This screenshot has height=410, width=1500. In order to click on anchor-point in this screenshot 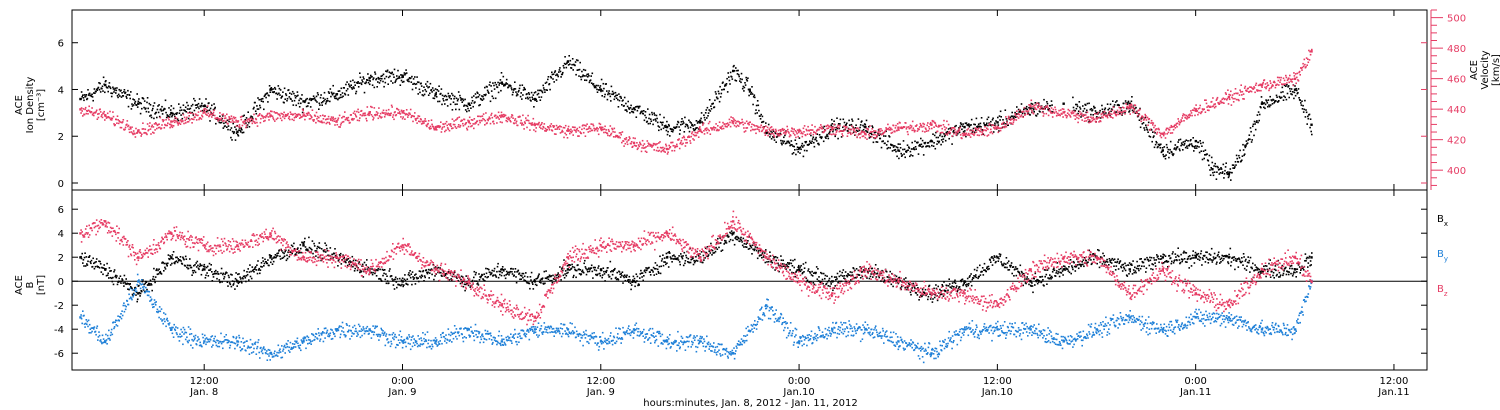, I will do `click(1245, 145)`.